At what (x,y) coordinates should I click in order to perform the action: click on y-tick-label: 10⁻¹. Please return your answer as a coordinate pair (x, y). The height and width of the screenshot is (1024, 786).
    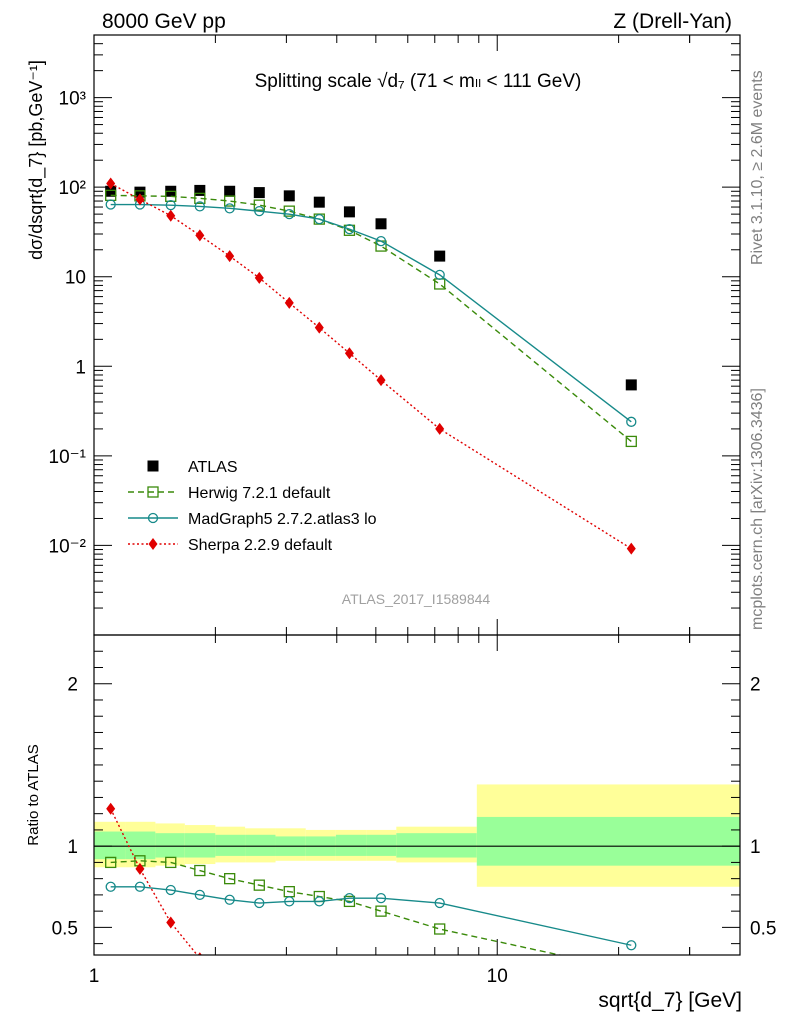
    Looking at the image, I should click on (68, 457).